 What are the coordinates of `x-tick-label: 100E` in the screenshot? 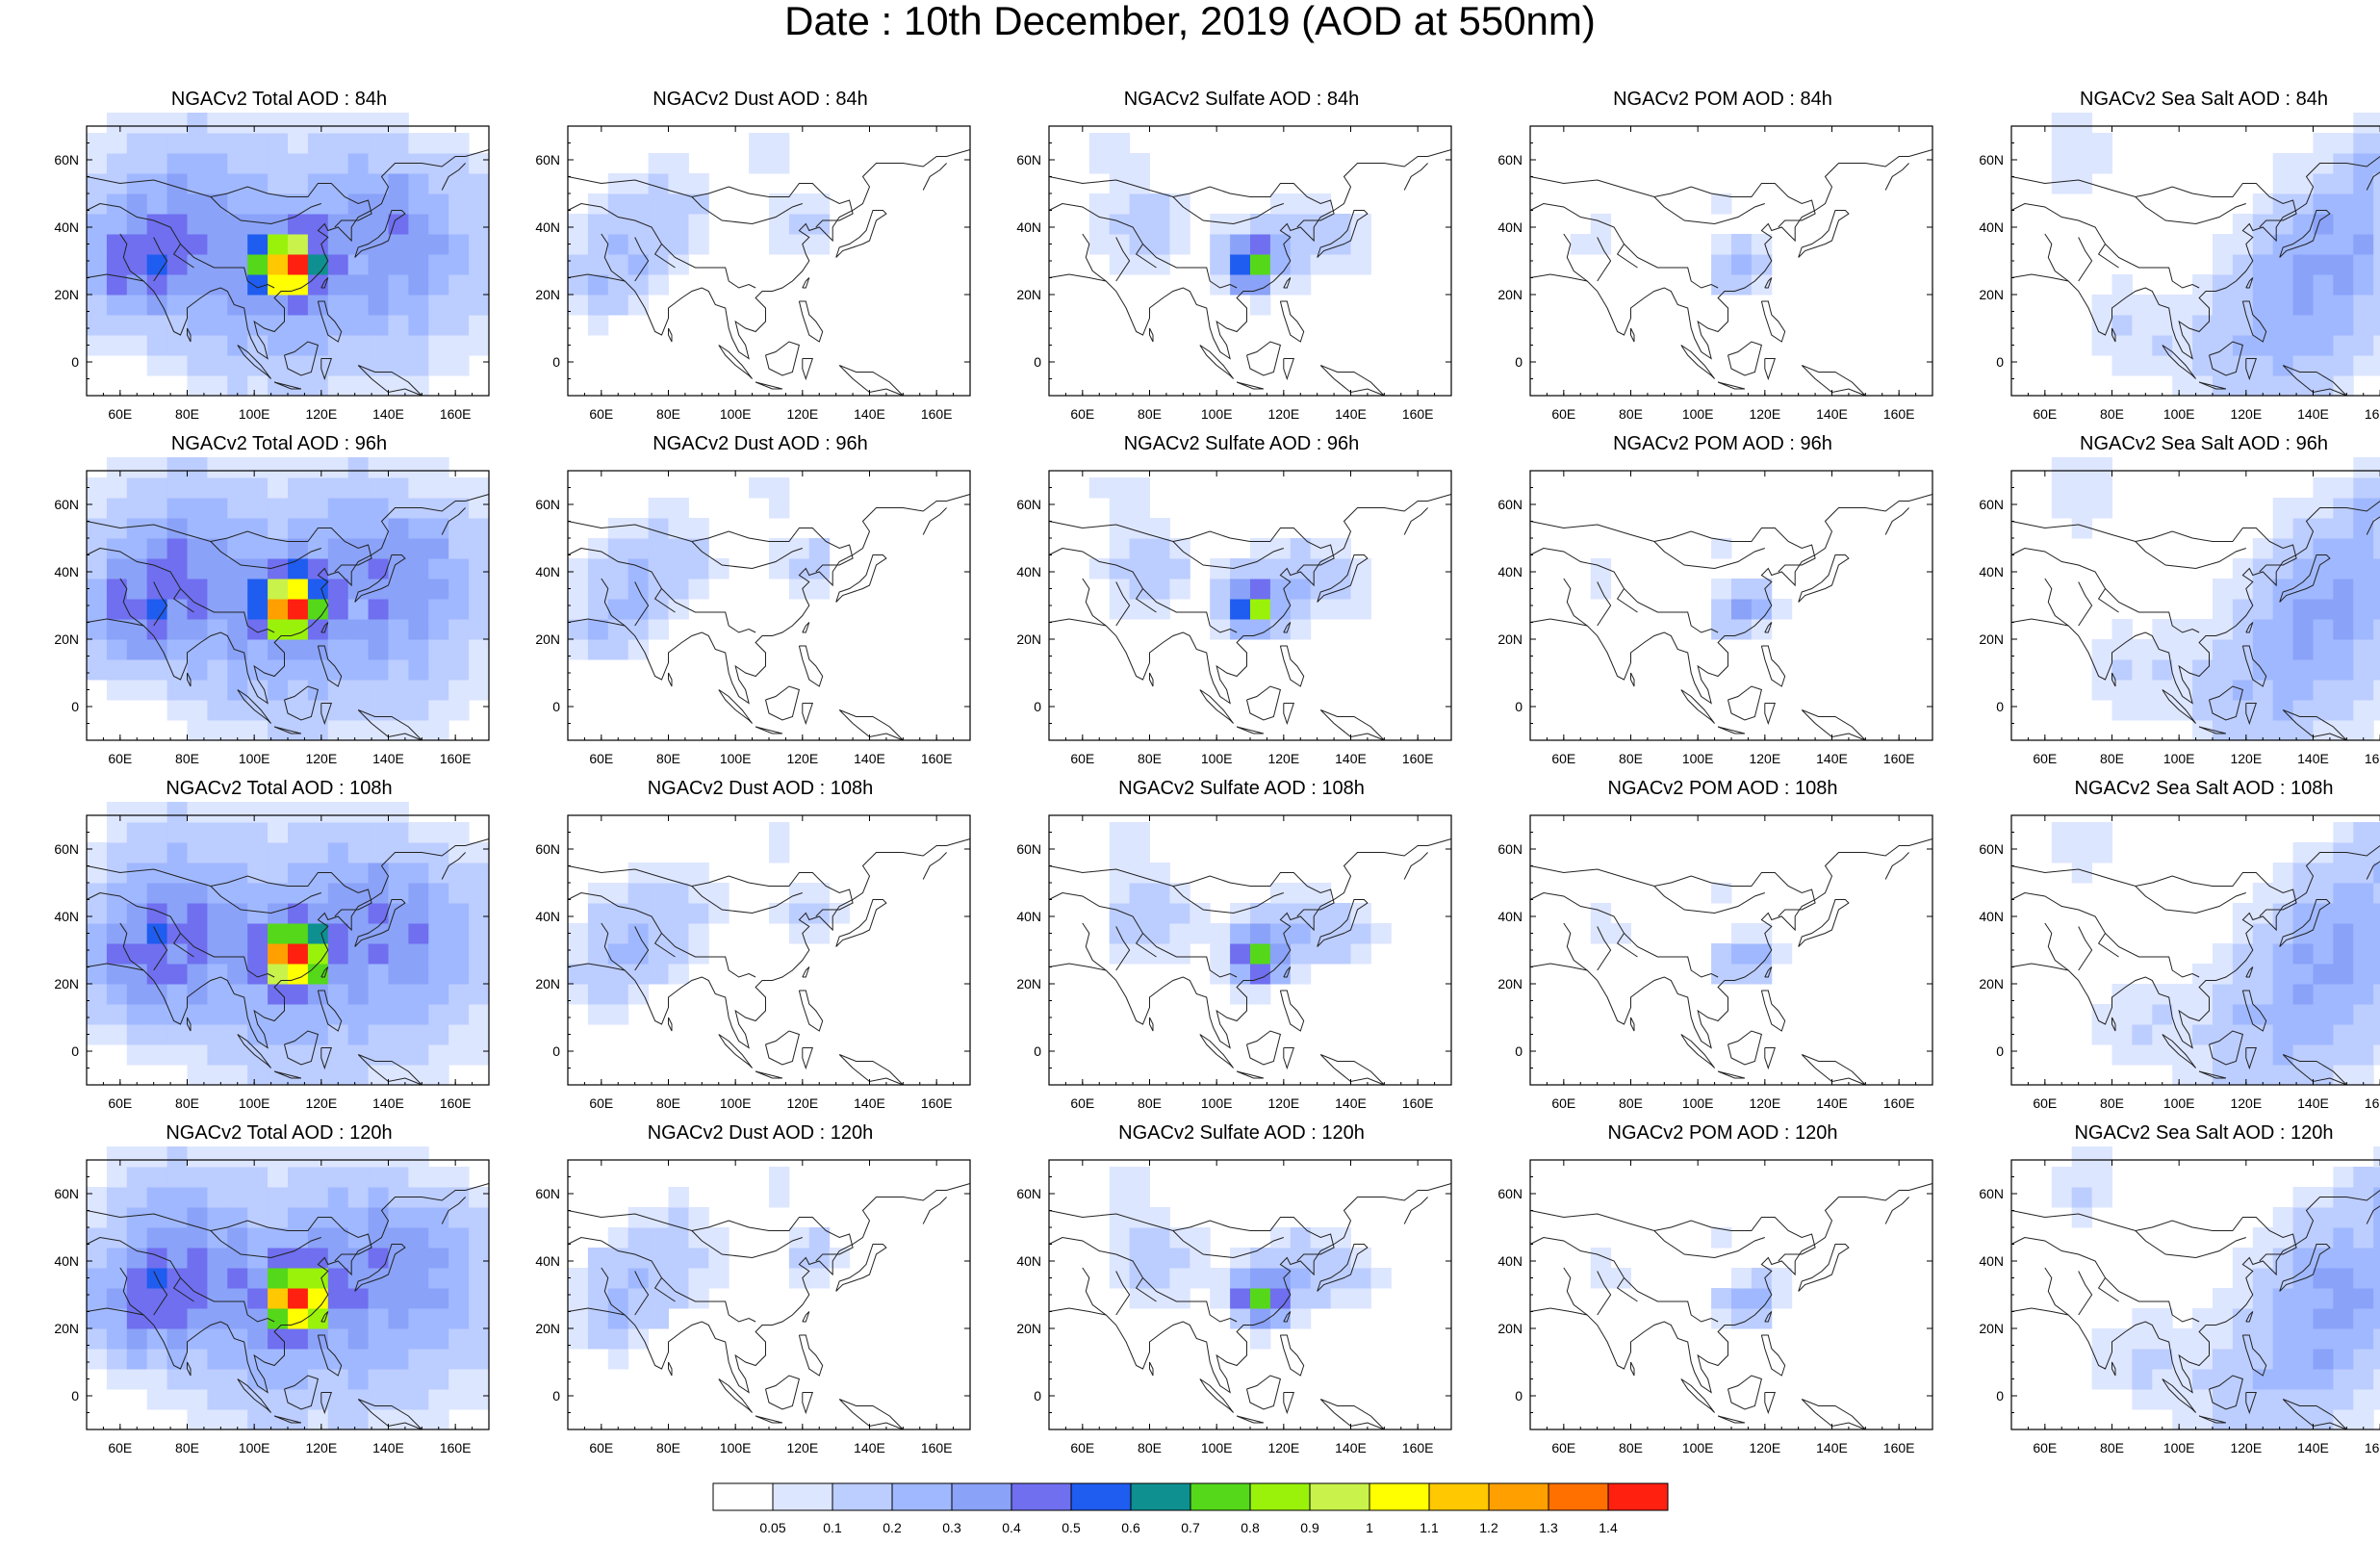 It's located at (736, 758).